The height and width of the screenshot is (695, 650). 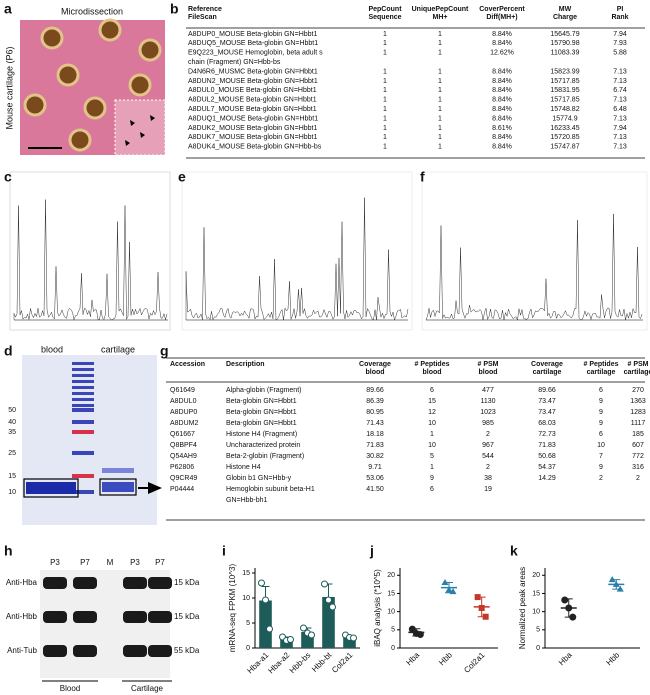 What do you see at coordinates (8, 9) in the screenshot?
I see `panel-letter: a` at bounding box center [8, 9].